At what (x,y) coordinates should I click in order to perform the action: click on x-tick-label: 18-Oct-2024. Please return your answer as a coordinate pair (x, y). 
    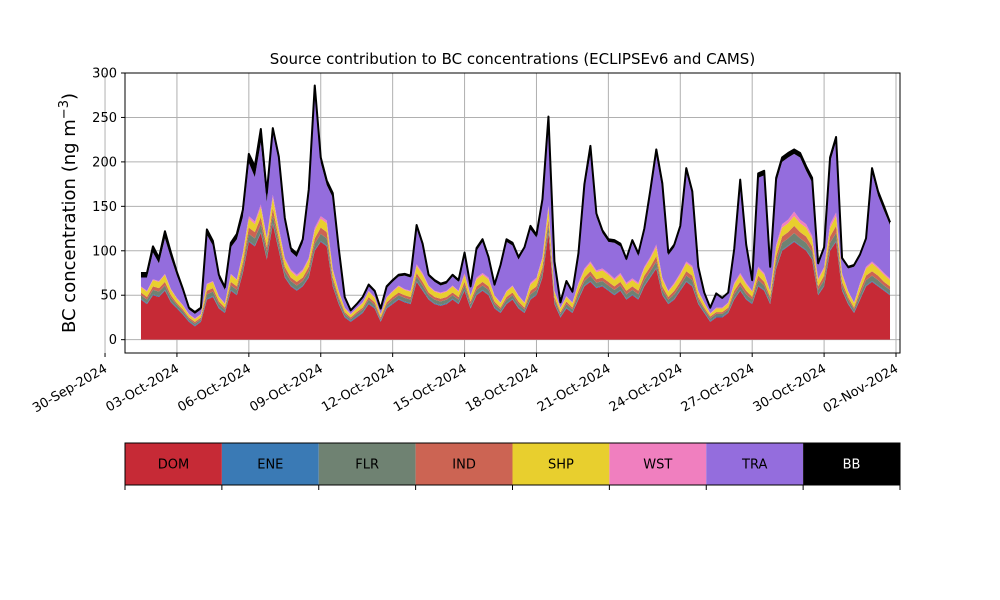
    Looking at the image, I should click on (502, 388).